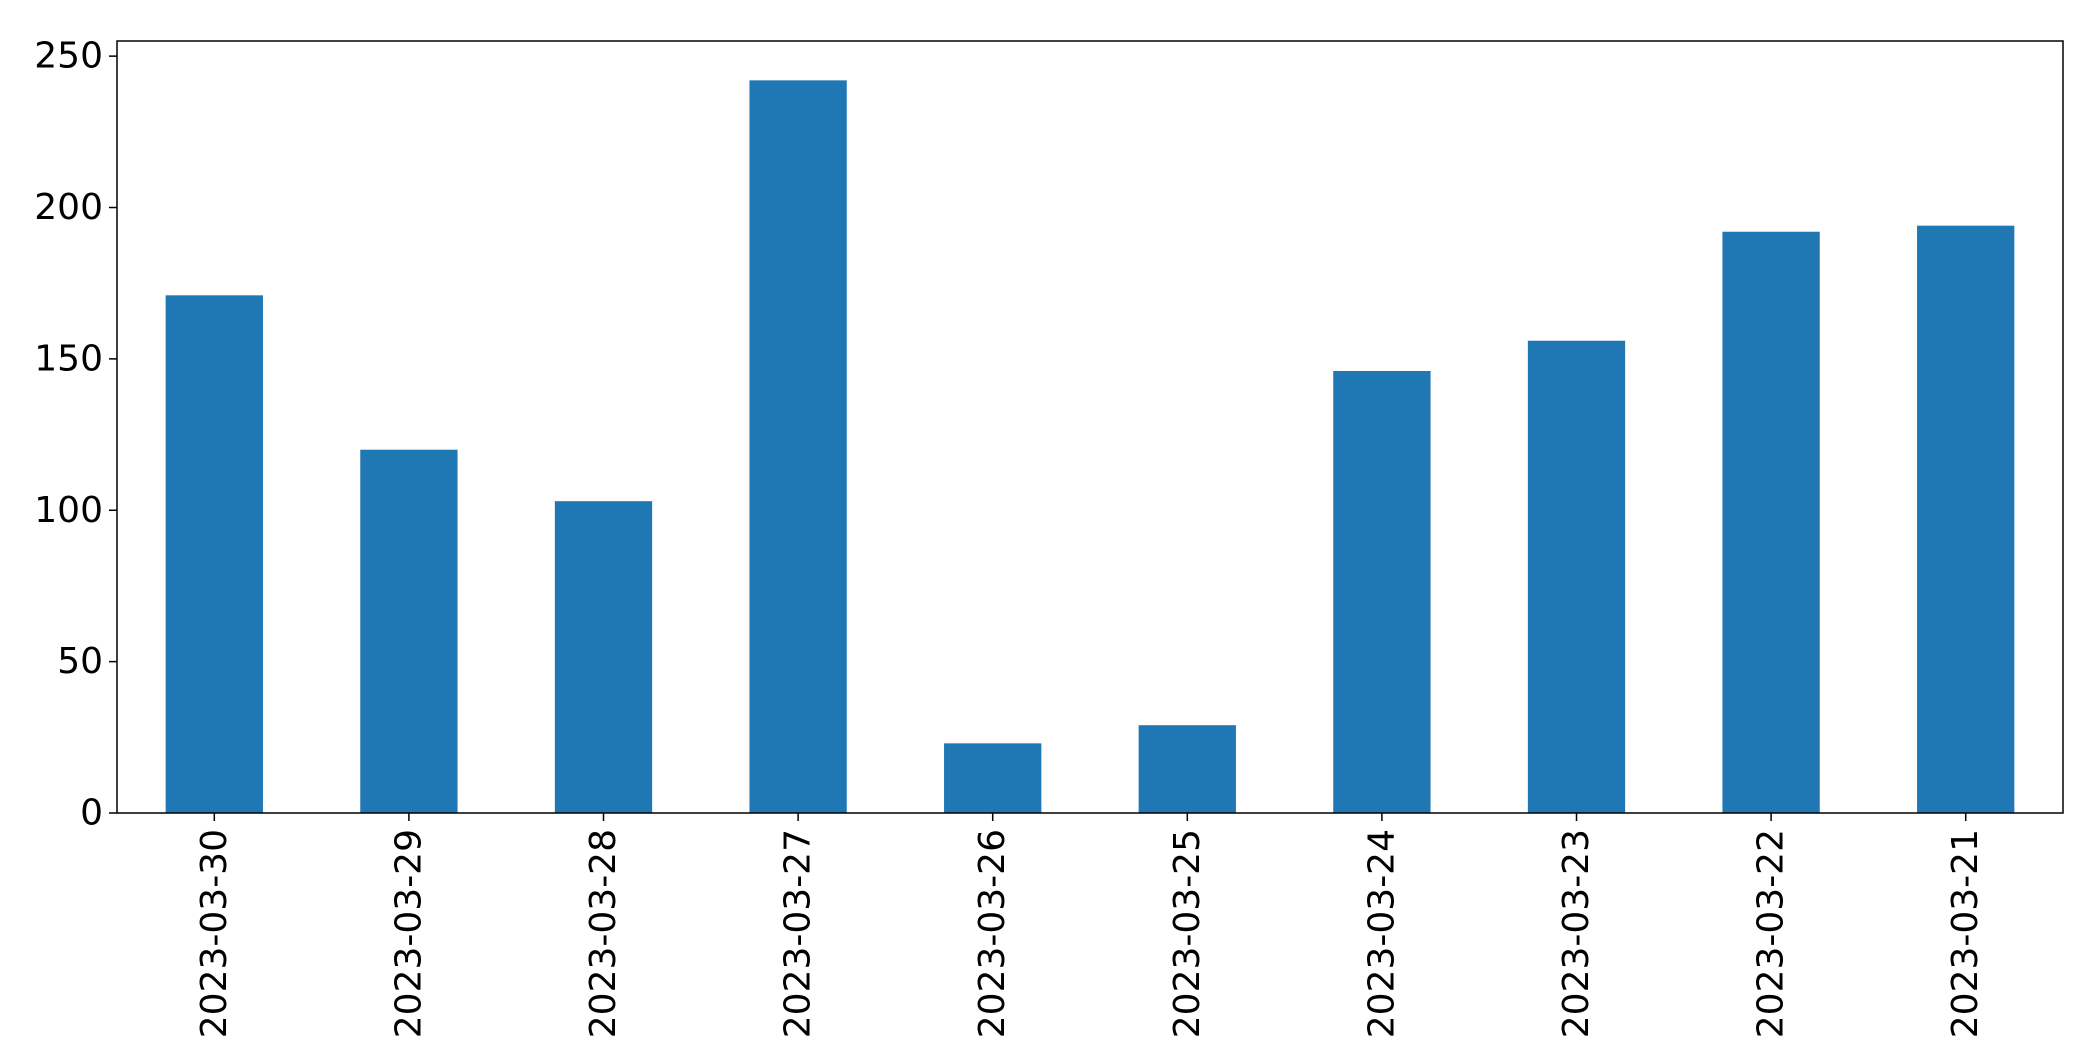  I want to click on y-axis: 0 50 100 150 200 250, so click(75, 435).